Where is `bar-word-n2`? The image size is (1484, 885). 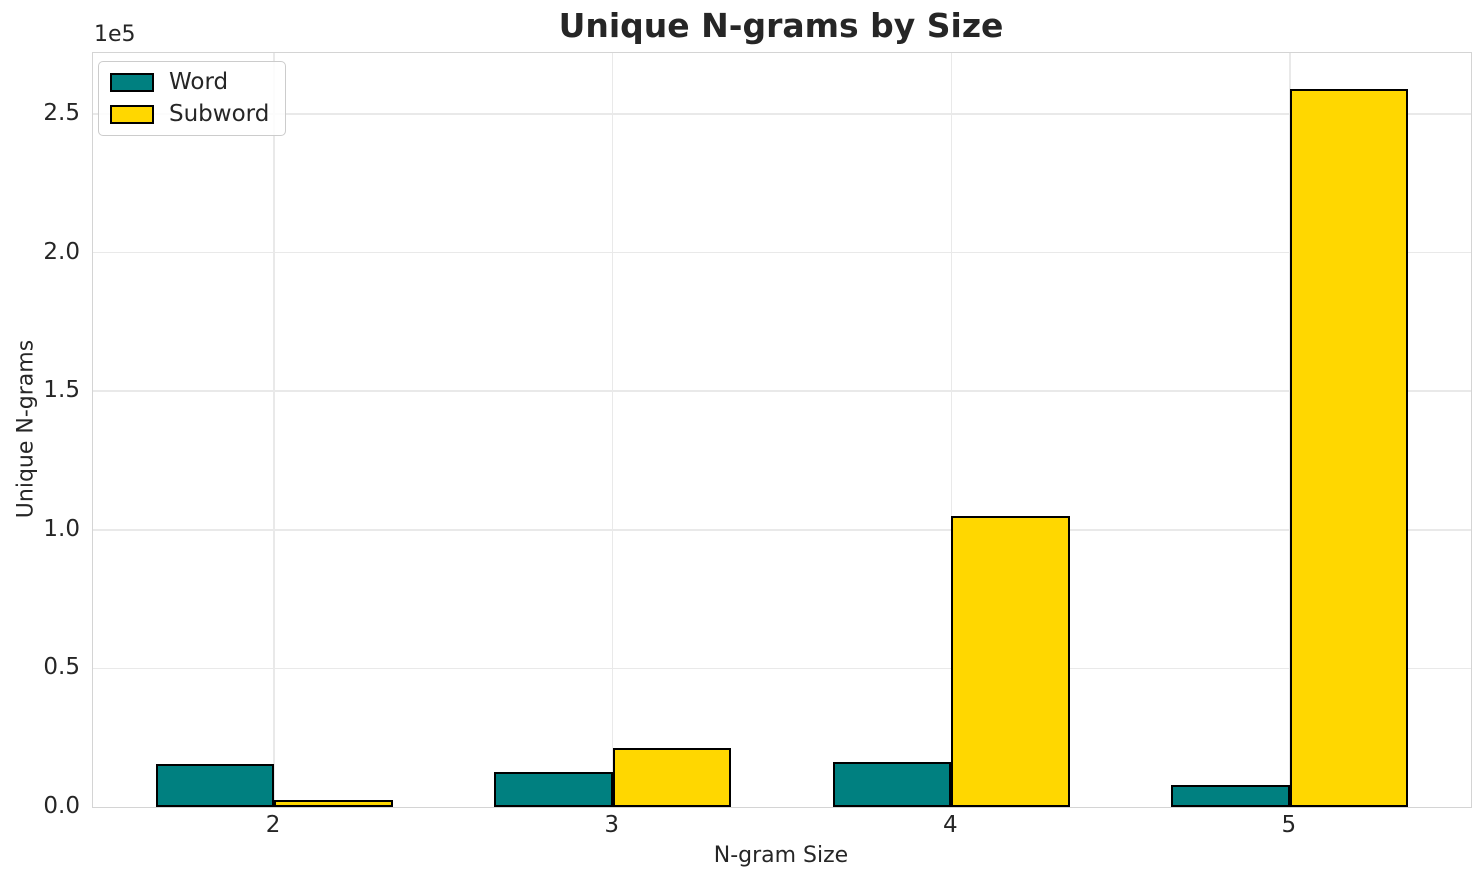 bar-word-n2 is located at coordinates (215, 785).